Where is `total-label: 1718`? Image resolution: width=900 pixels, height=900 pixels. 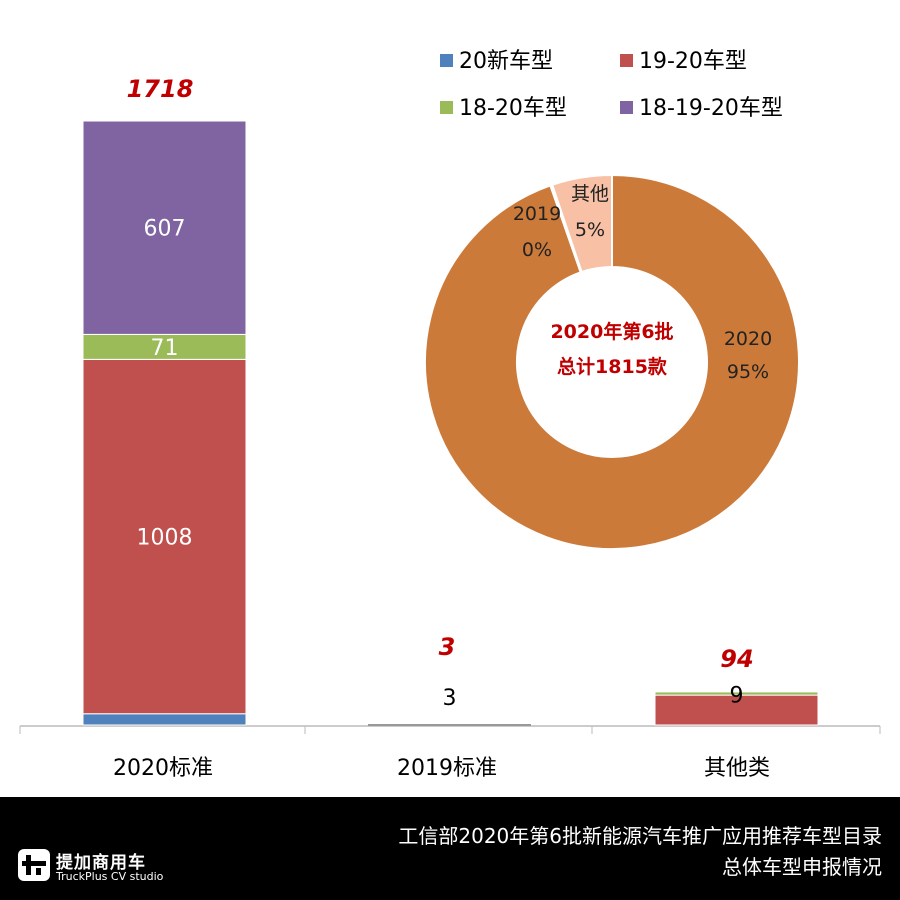
total-label: 1718 is located at coordinates (160, 89).